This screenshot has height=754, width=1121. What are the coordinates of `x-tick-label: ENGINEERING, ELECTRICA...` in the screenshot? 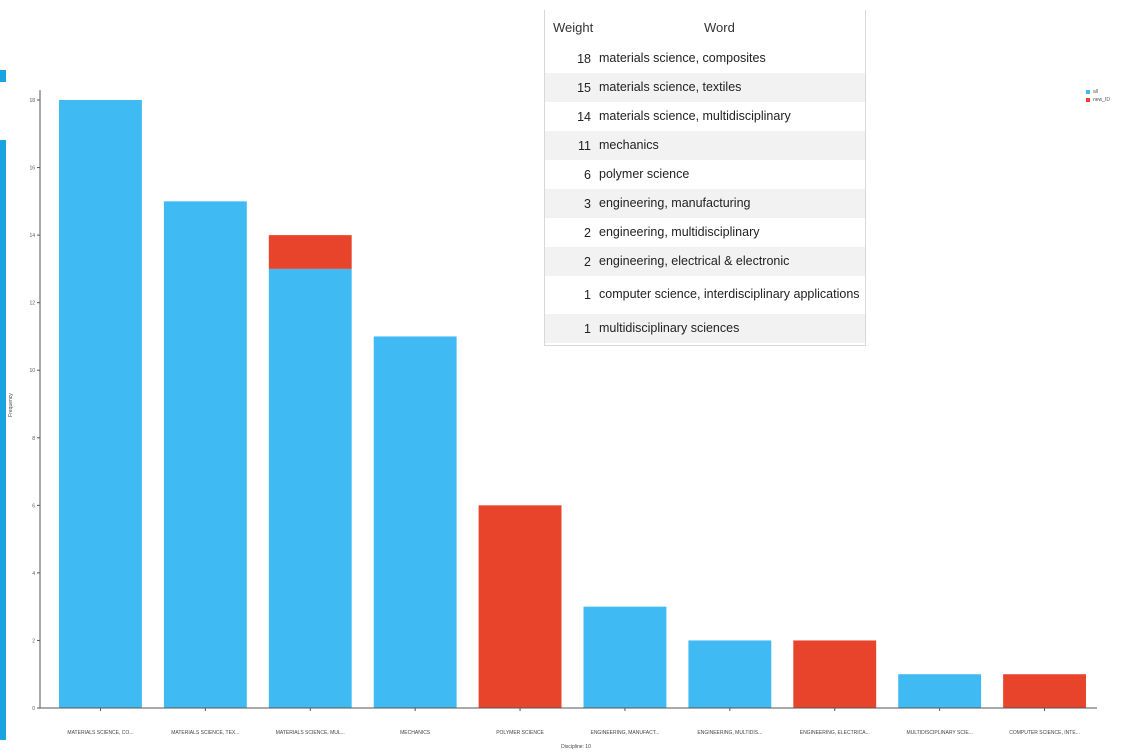 It's located at (835, 733).